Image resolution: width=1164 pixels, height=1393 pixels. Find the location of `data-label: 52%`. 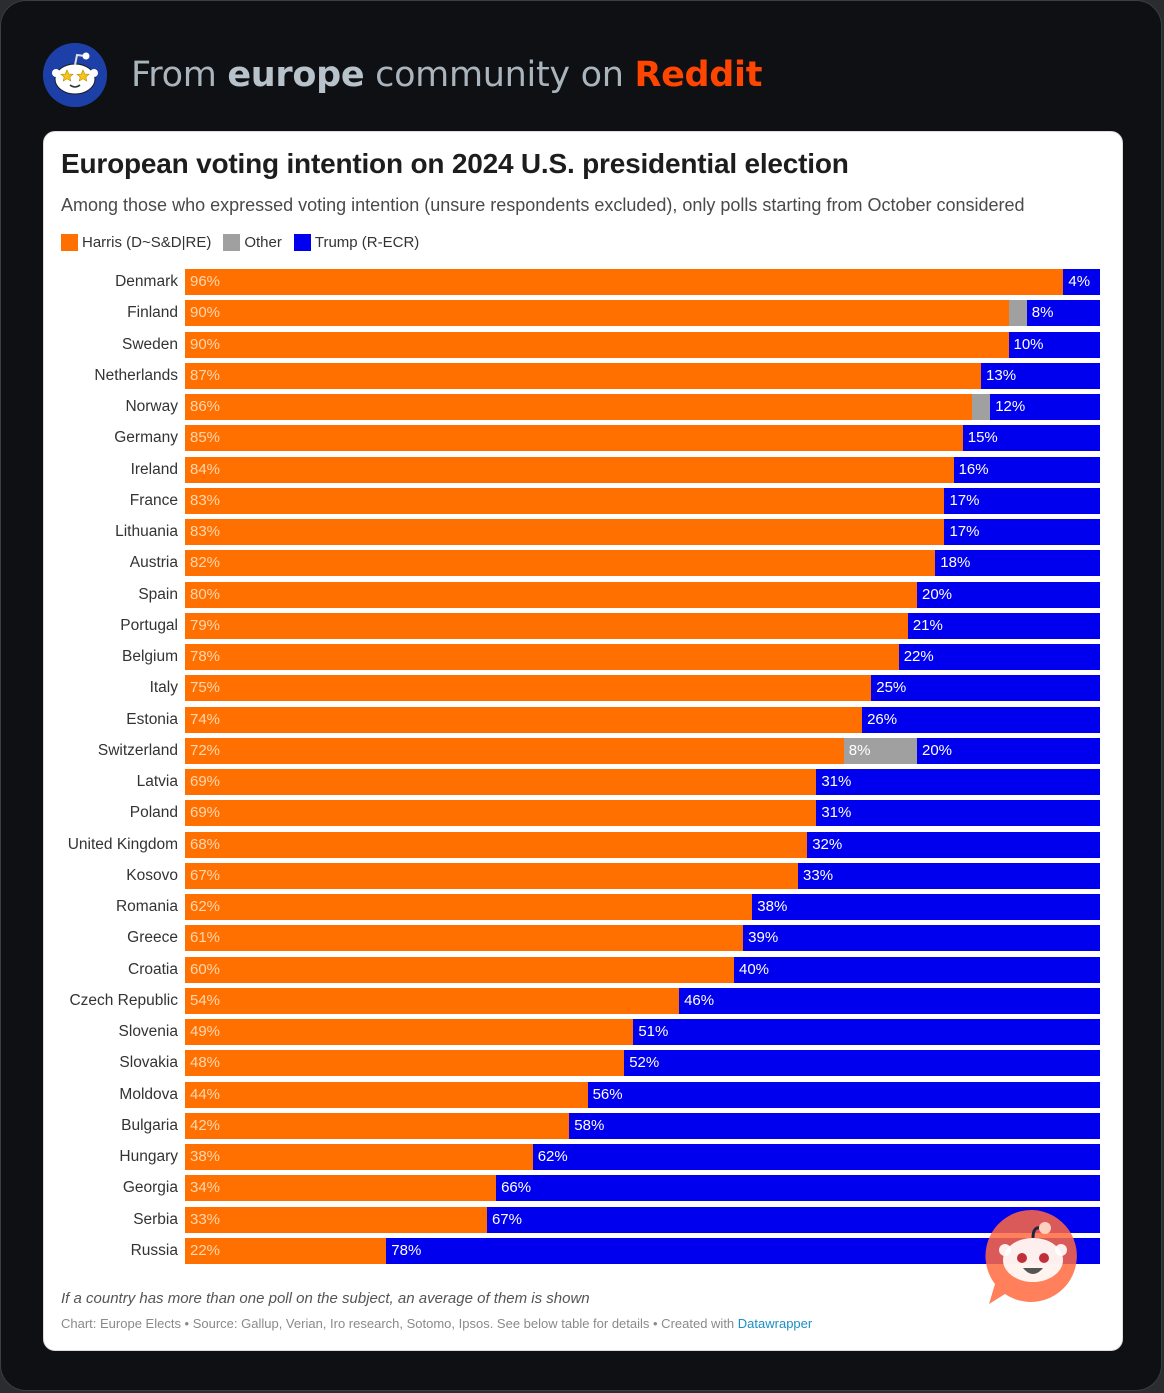

data-label: 52% is located at coordinates (644, 1063).